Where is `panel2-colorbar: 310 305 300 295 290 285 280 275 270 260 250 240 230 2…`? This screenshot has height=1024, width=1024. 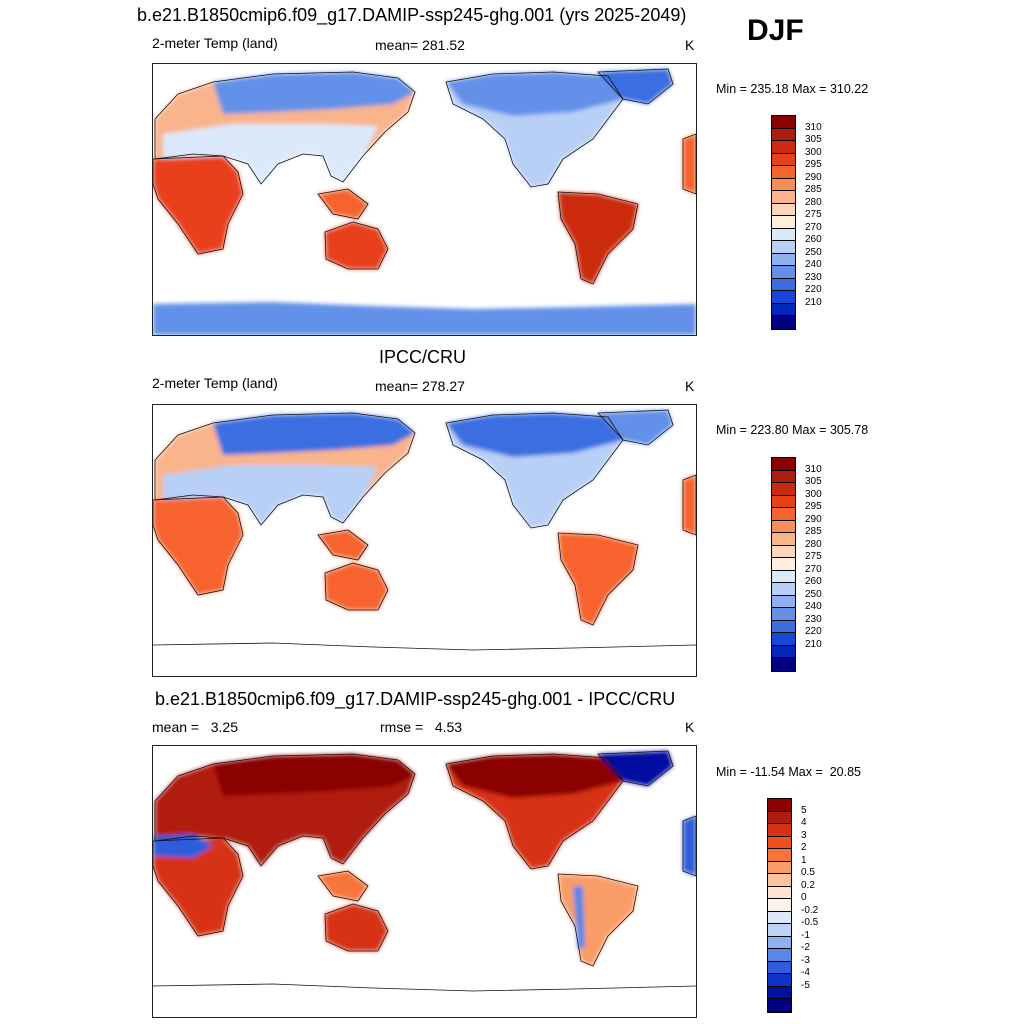 panel2-colorbar: 310 305 300 295 290 285 280 275 270 260 250 240 230 2… is located at coordinates (816, 564).